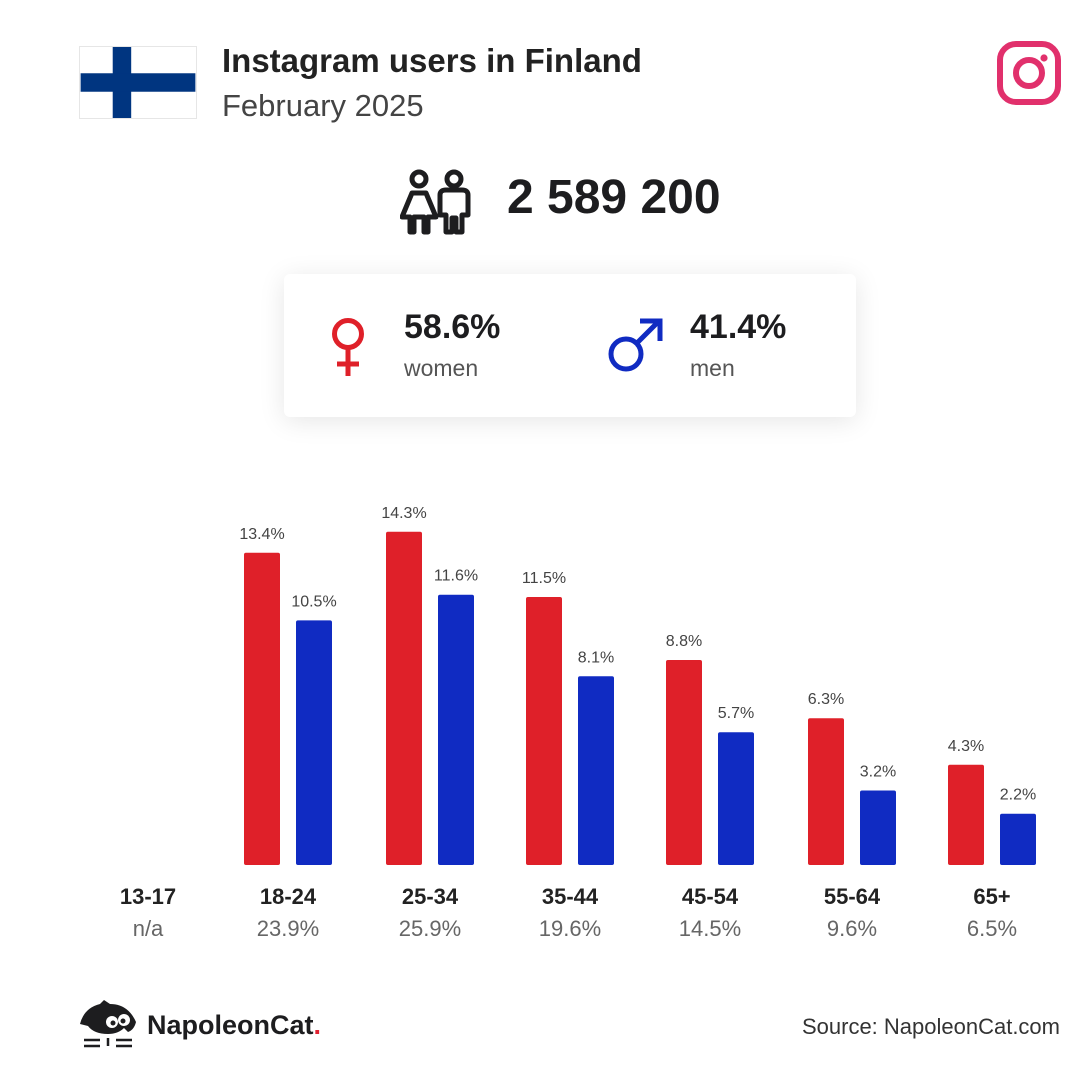  What do you see at coordinates (288, 928) in the screenshot?
I see `age-group-share: 23.9%` at bounding box center [288, 928].